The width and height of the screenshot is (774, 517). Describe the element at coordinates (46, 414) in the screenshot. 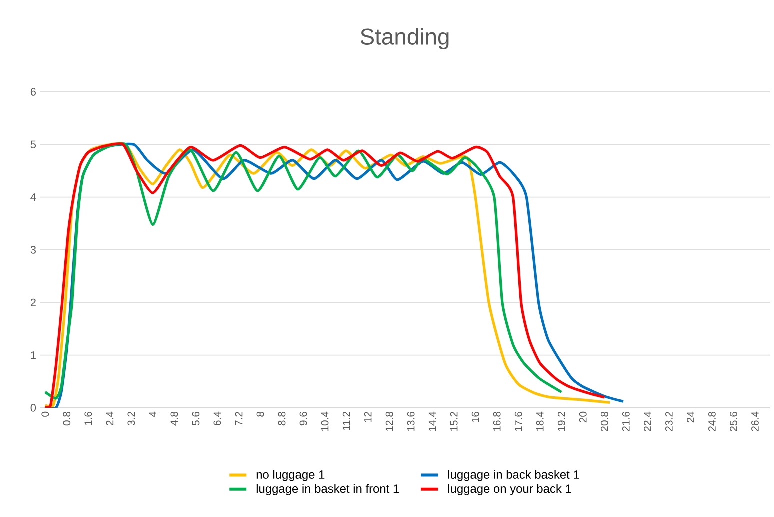

I see `x-tick-label: 0` at that location.